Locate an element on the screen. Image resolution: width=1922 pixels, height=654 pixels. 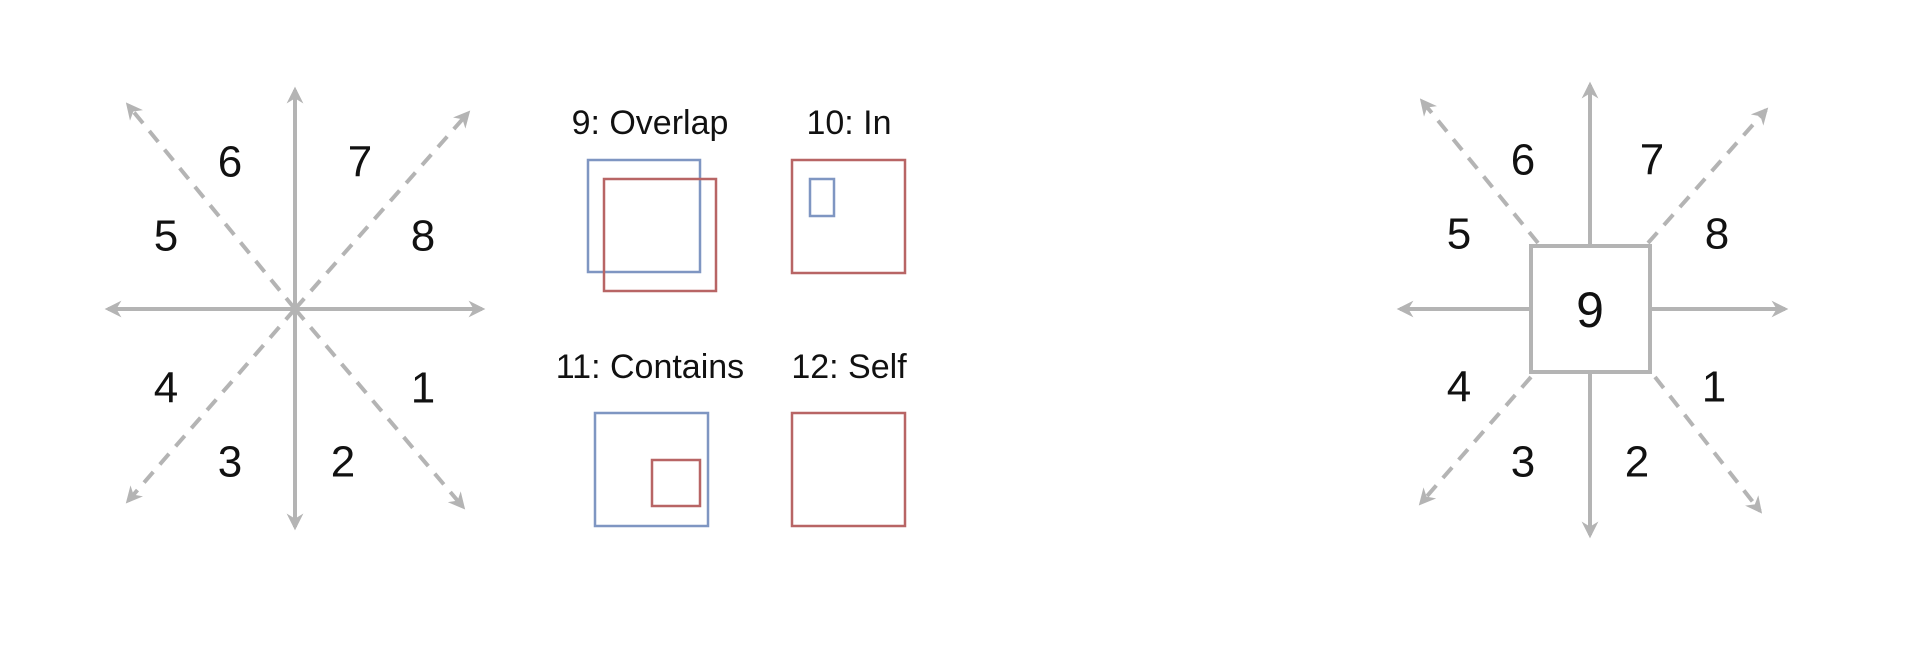
relation-overlap: 9: Overlap is located at coordinates (650, 198).